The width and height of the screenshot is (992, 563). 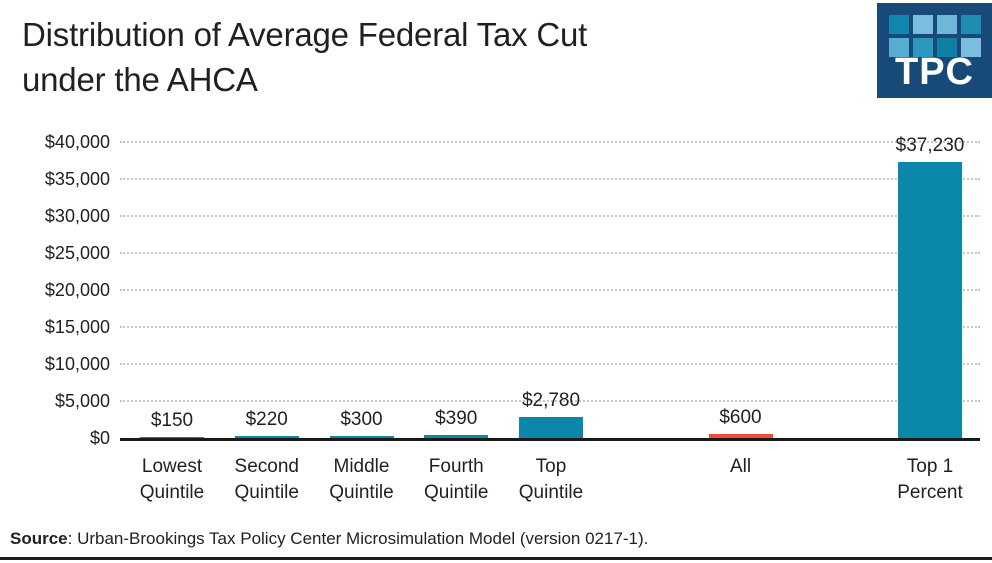 I want to click on y-tick-label: $20,000, so click(x=77, y=290).